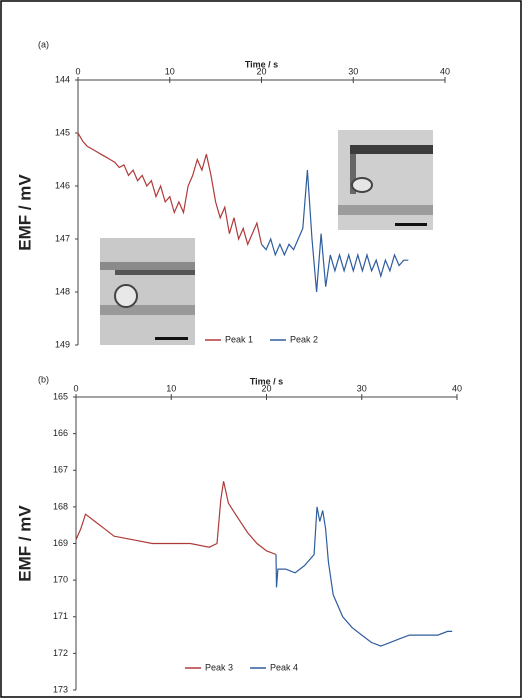  Describe the element at coordinates (60, 580) in the screenshot. I see `y-tick-label: 170` at that location.